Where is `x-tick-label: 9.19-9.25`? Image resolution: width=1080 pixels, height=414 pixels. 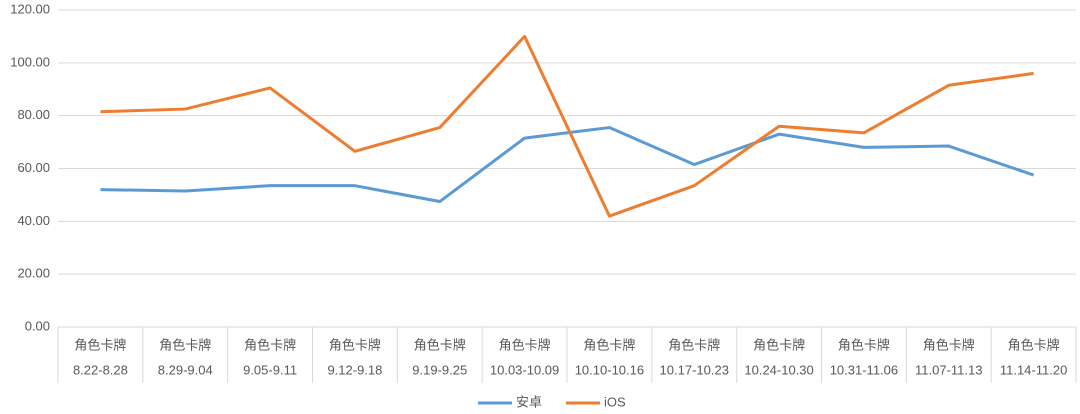
x-tick-label: 9.19-9.25 is located at coordinates (439, 369).